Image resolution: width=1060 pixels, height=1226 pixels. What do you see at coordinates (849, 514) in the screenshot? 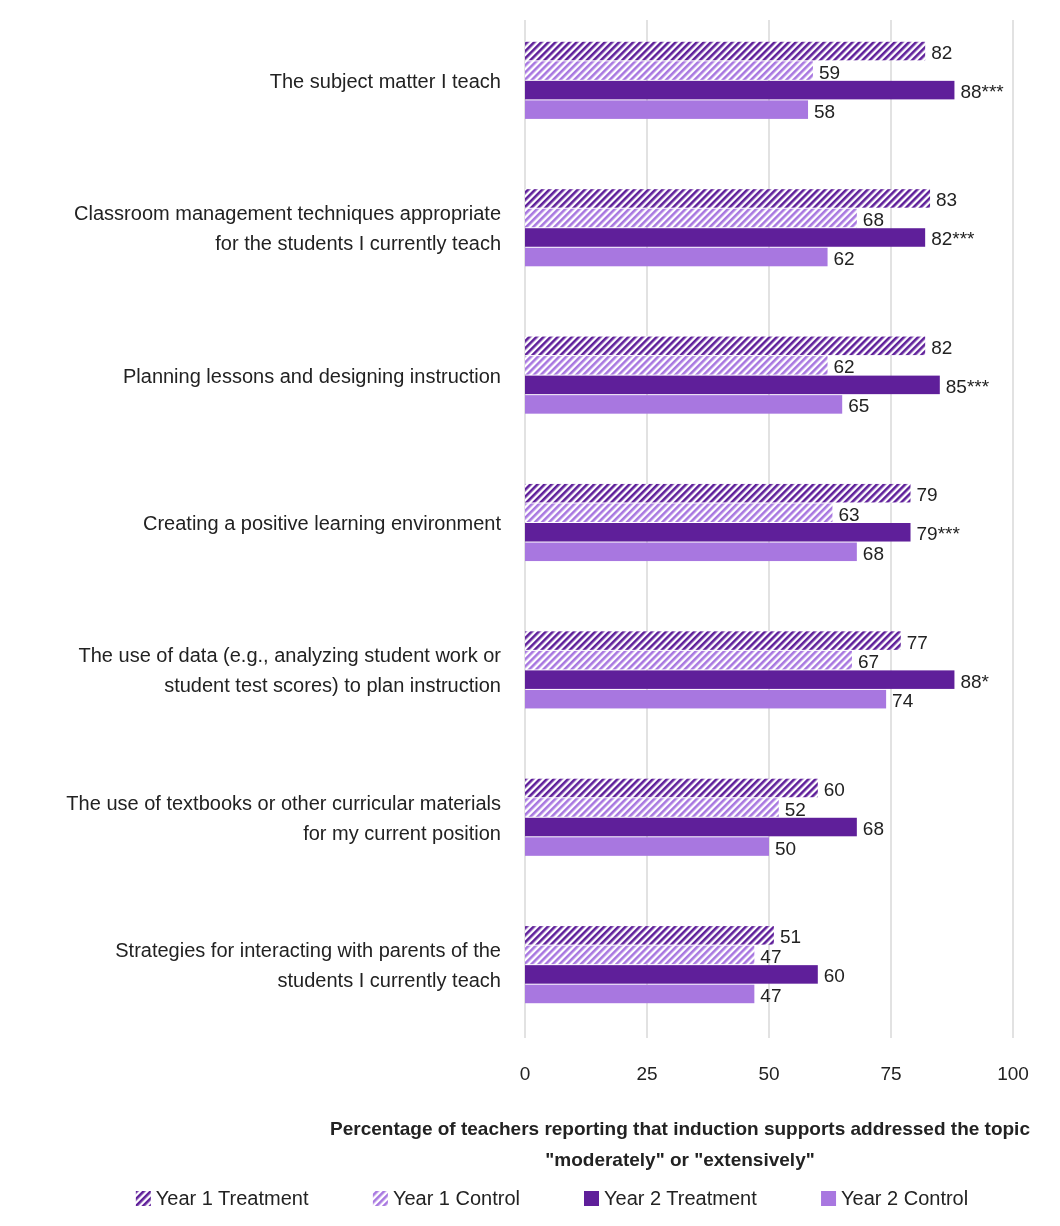
I see `data-label: 63` at bounding box center [849, 514].